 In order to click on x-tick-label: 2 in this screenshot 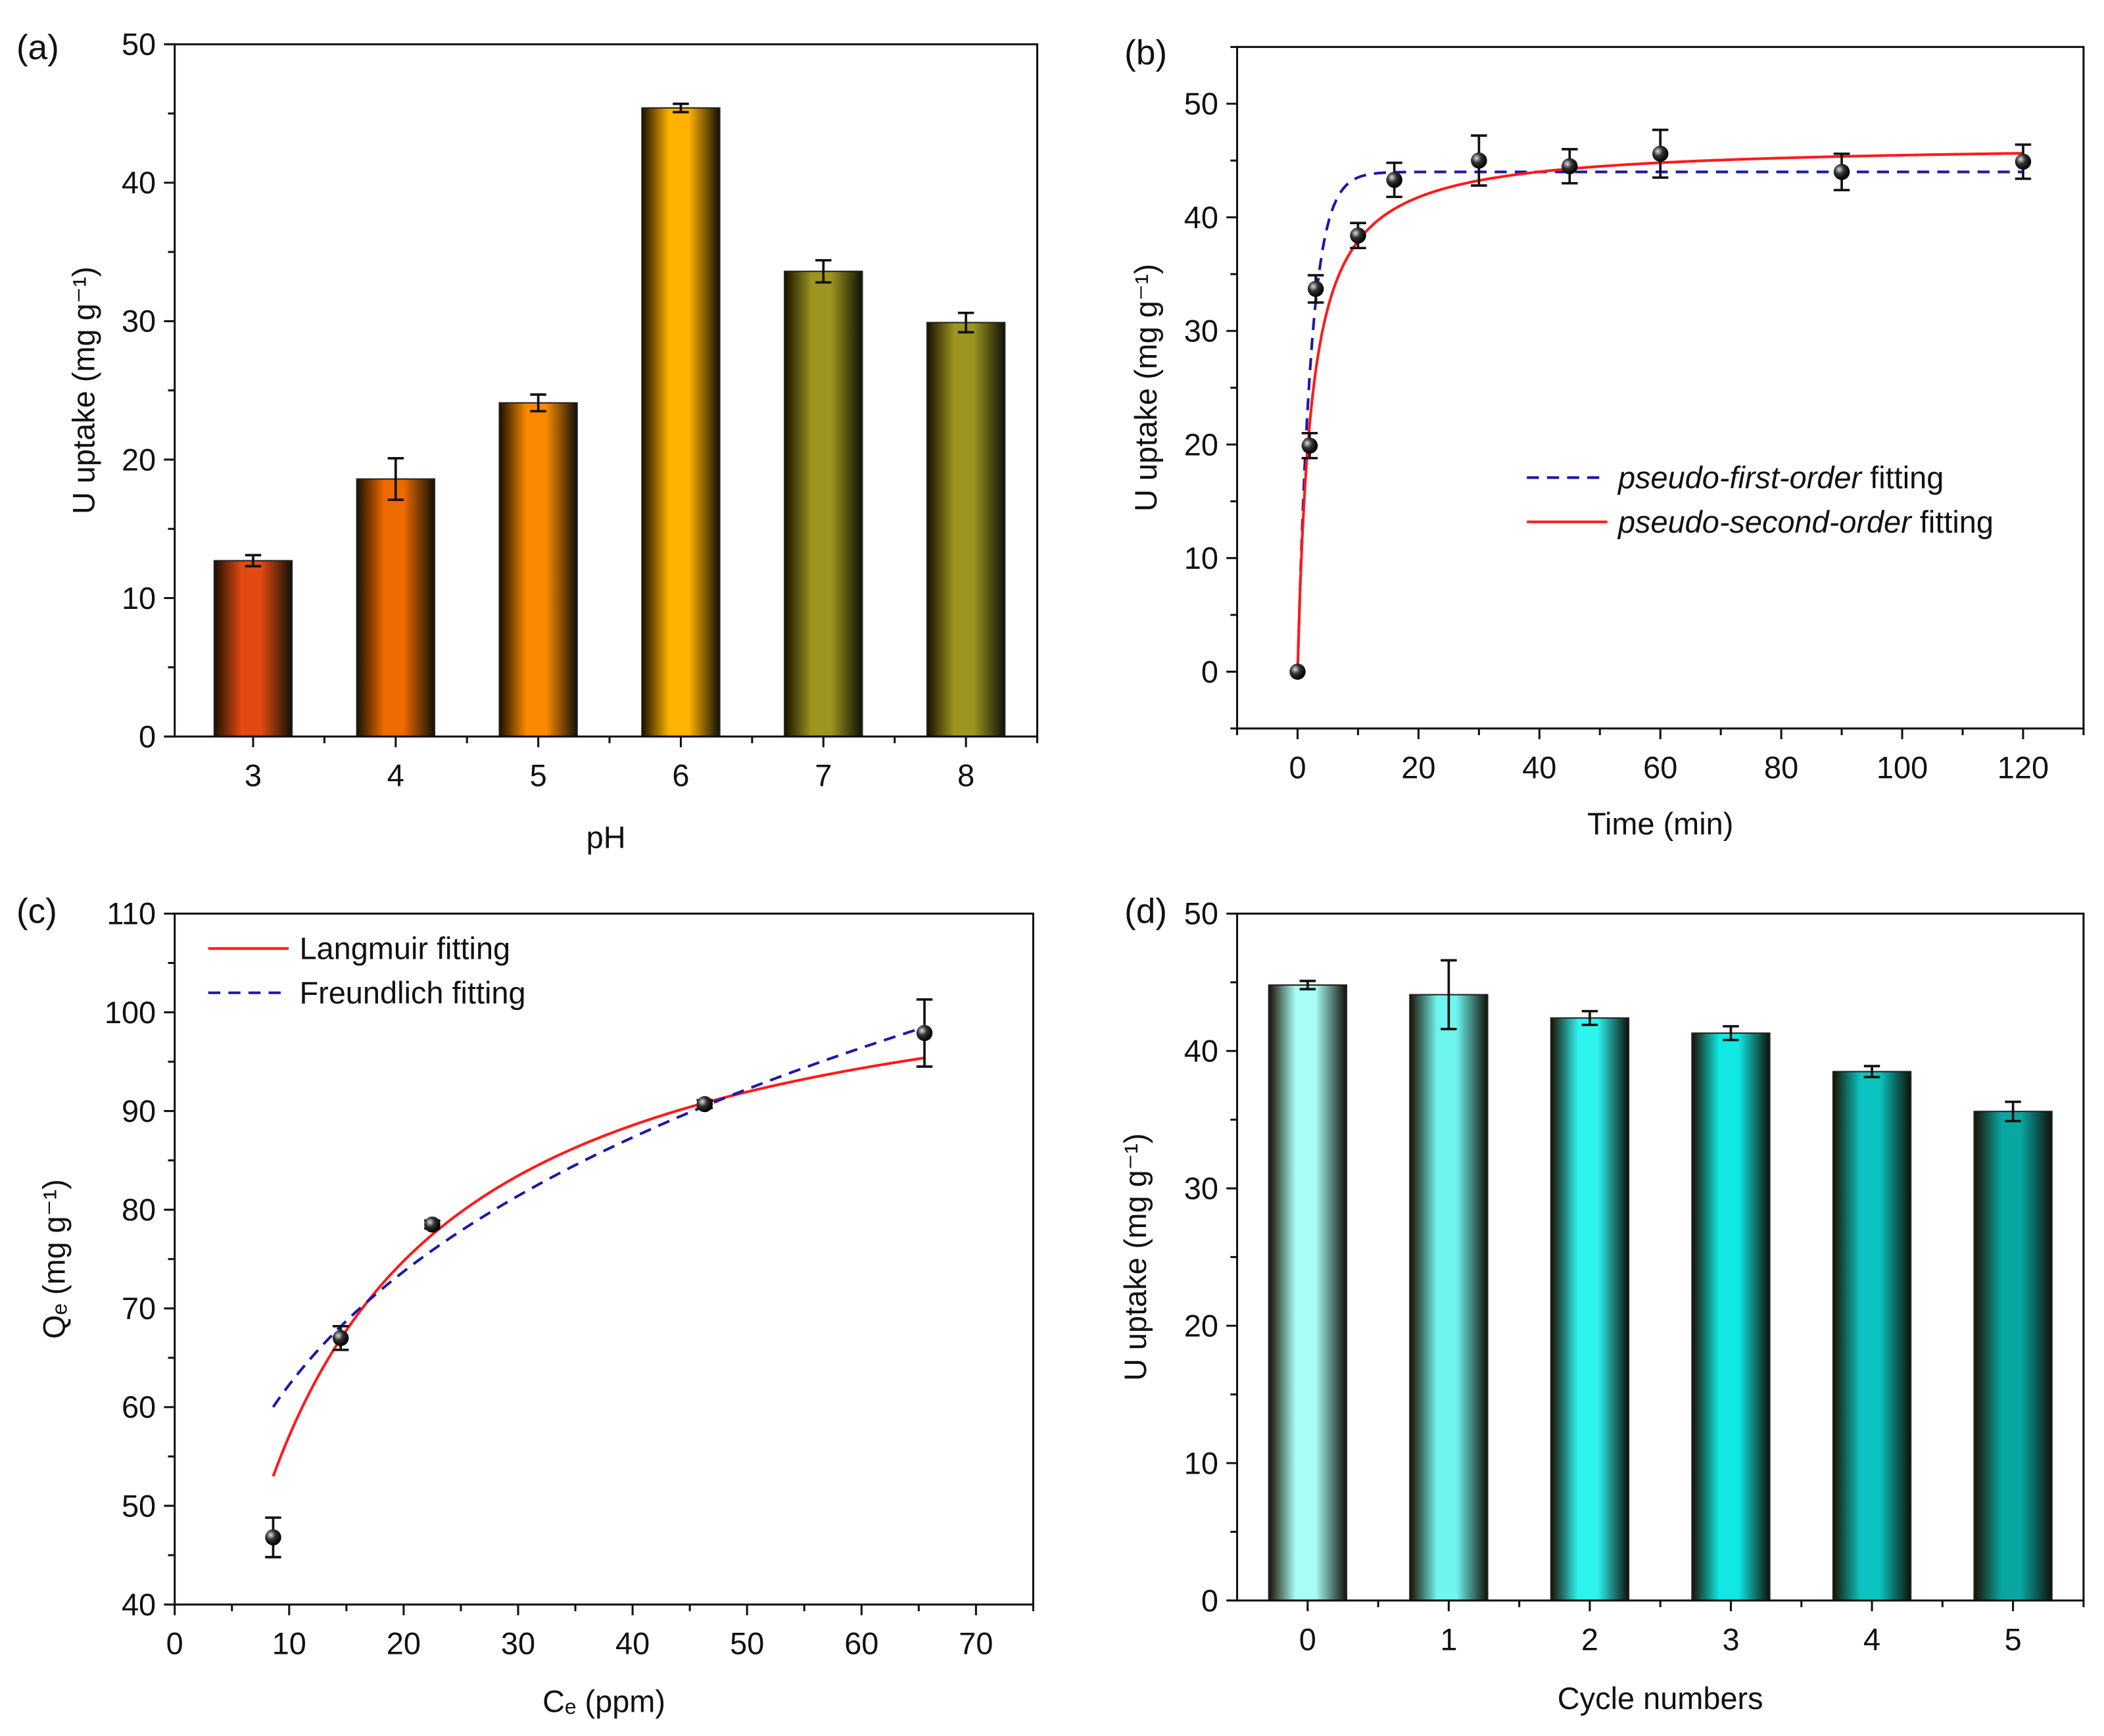, I will do `click(1589, 1639)`.